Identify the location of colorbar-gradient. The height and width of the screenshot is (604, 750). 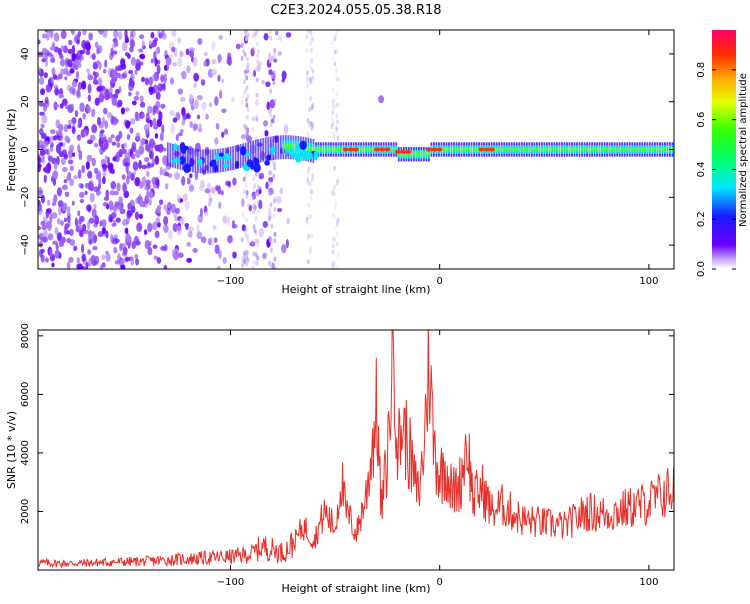
(724, 149).